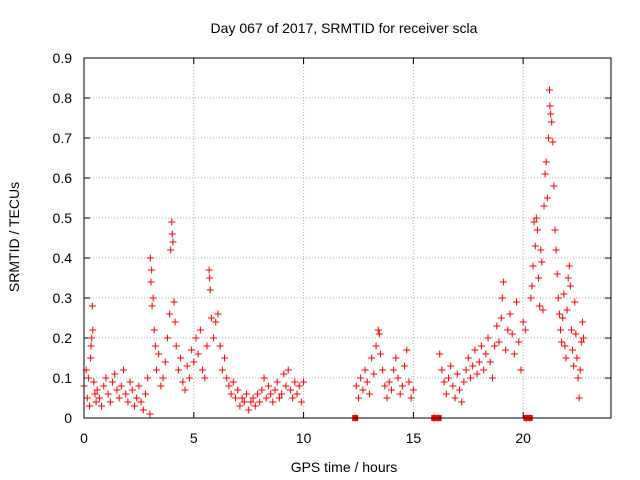 The width and height of the screenshot is (640, 480). What do you see at coordinates (63, 218) in the screenshot?
I see `y-tick-label: 0.5` at bounding box center [63, 218].